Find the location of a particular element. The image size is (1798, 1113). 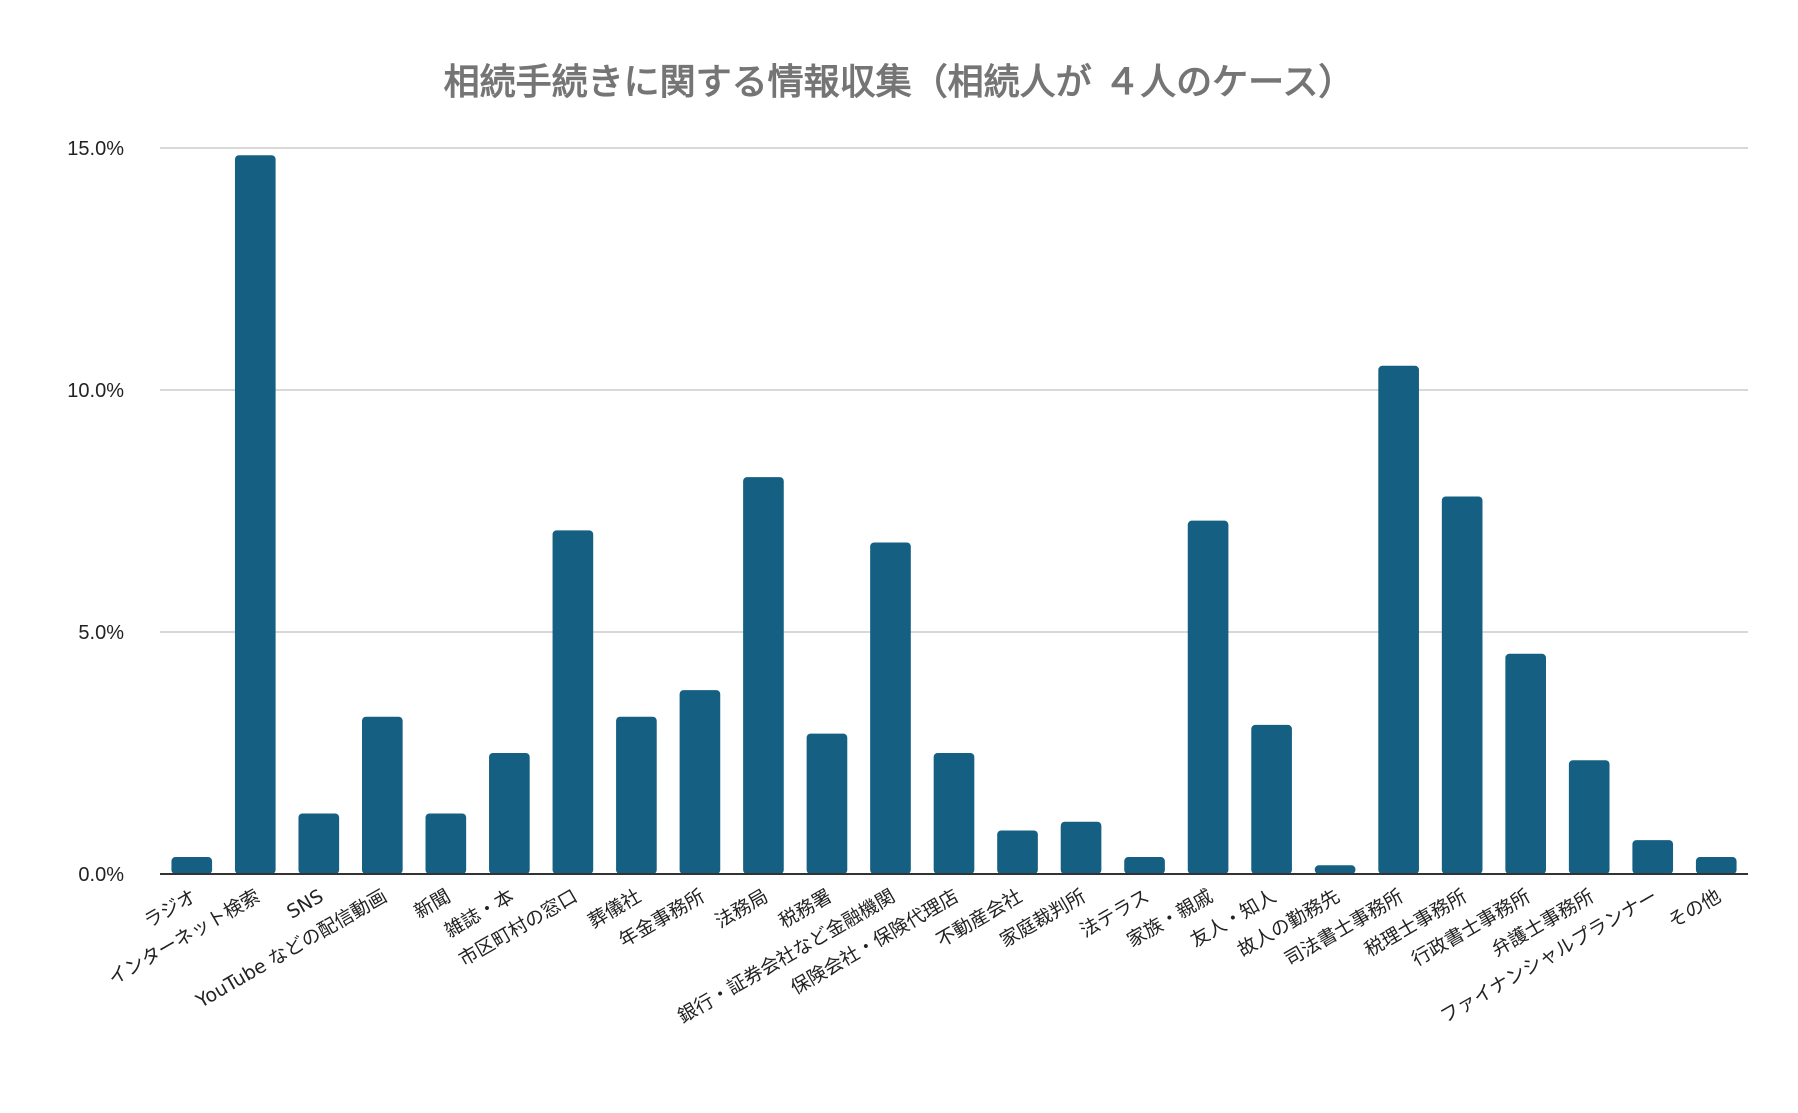

y-axis-tick-labels: 0.0% 5.0% 10.0% 15.0% is located at coordinates (95, 512).